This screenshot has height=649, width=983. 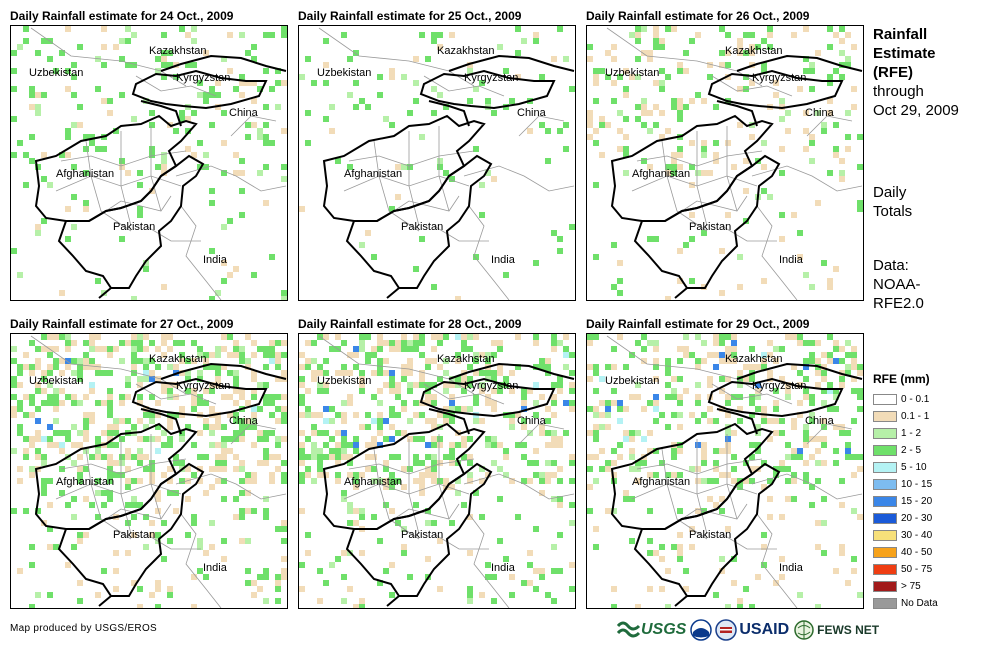 I want to click on country-boundaries, so click(x=736, y=479).